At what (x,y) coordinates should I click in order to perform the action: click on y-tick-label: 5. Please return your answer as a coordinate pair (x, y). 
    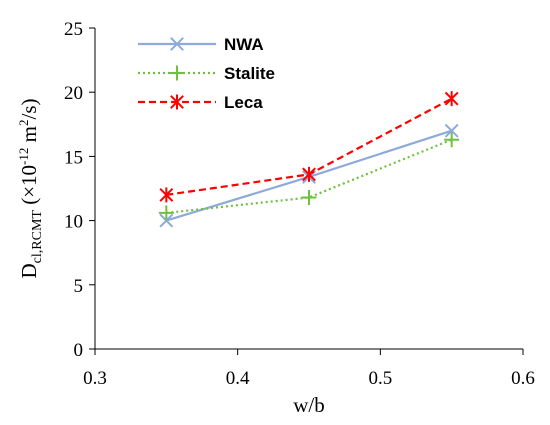
    Looking at the image, I should click on (79, 286).